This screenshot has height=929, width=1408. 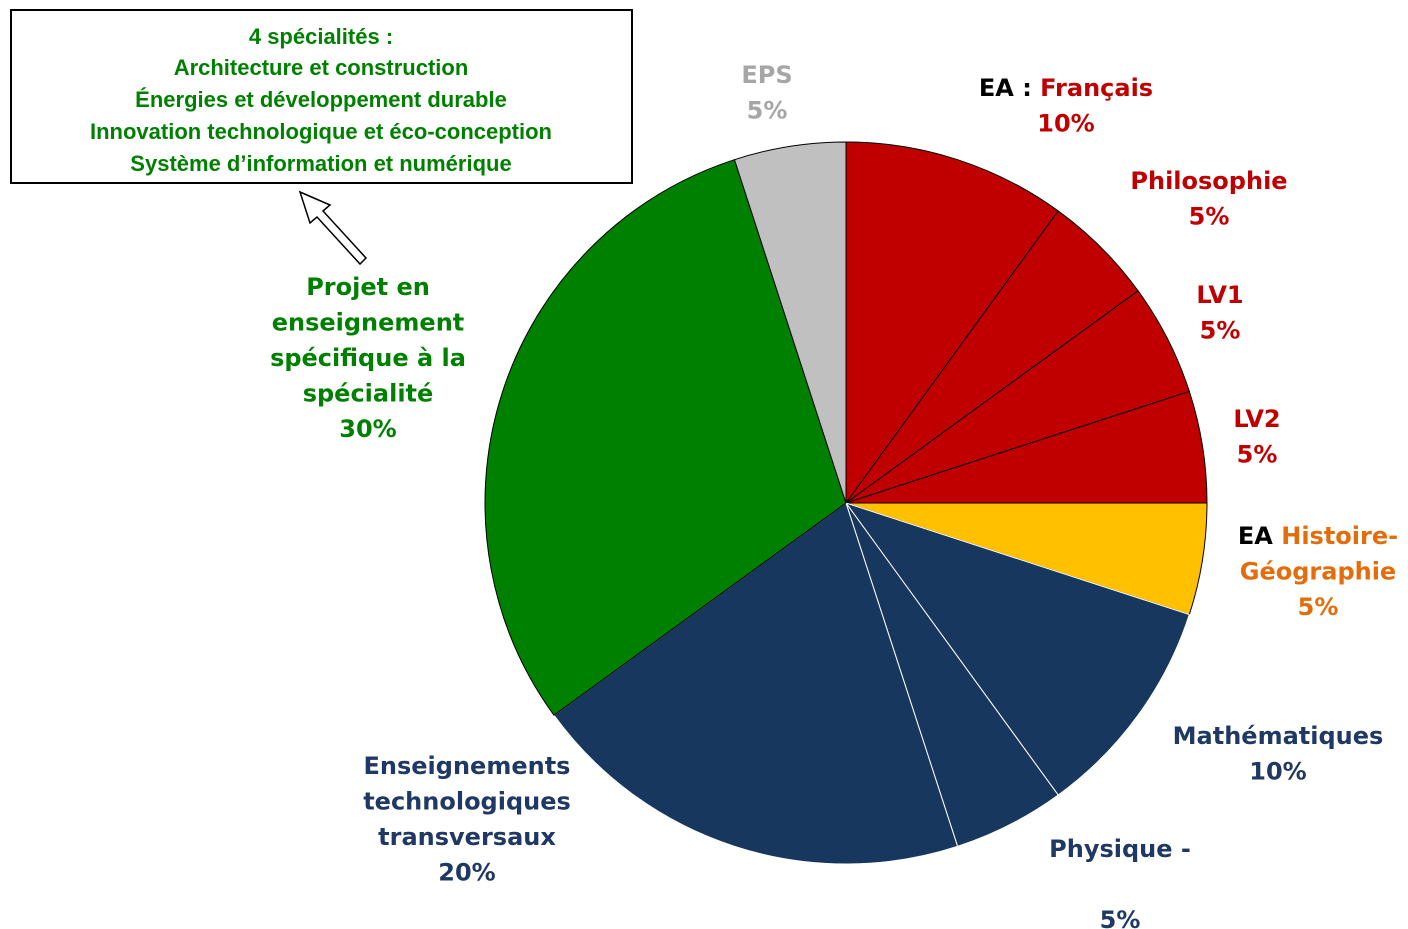 I want to click on annotation-item: Architecture et construction, so click(x=321, y=67).